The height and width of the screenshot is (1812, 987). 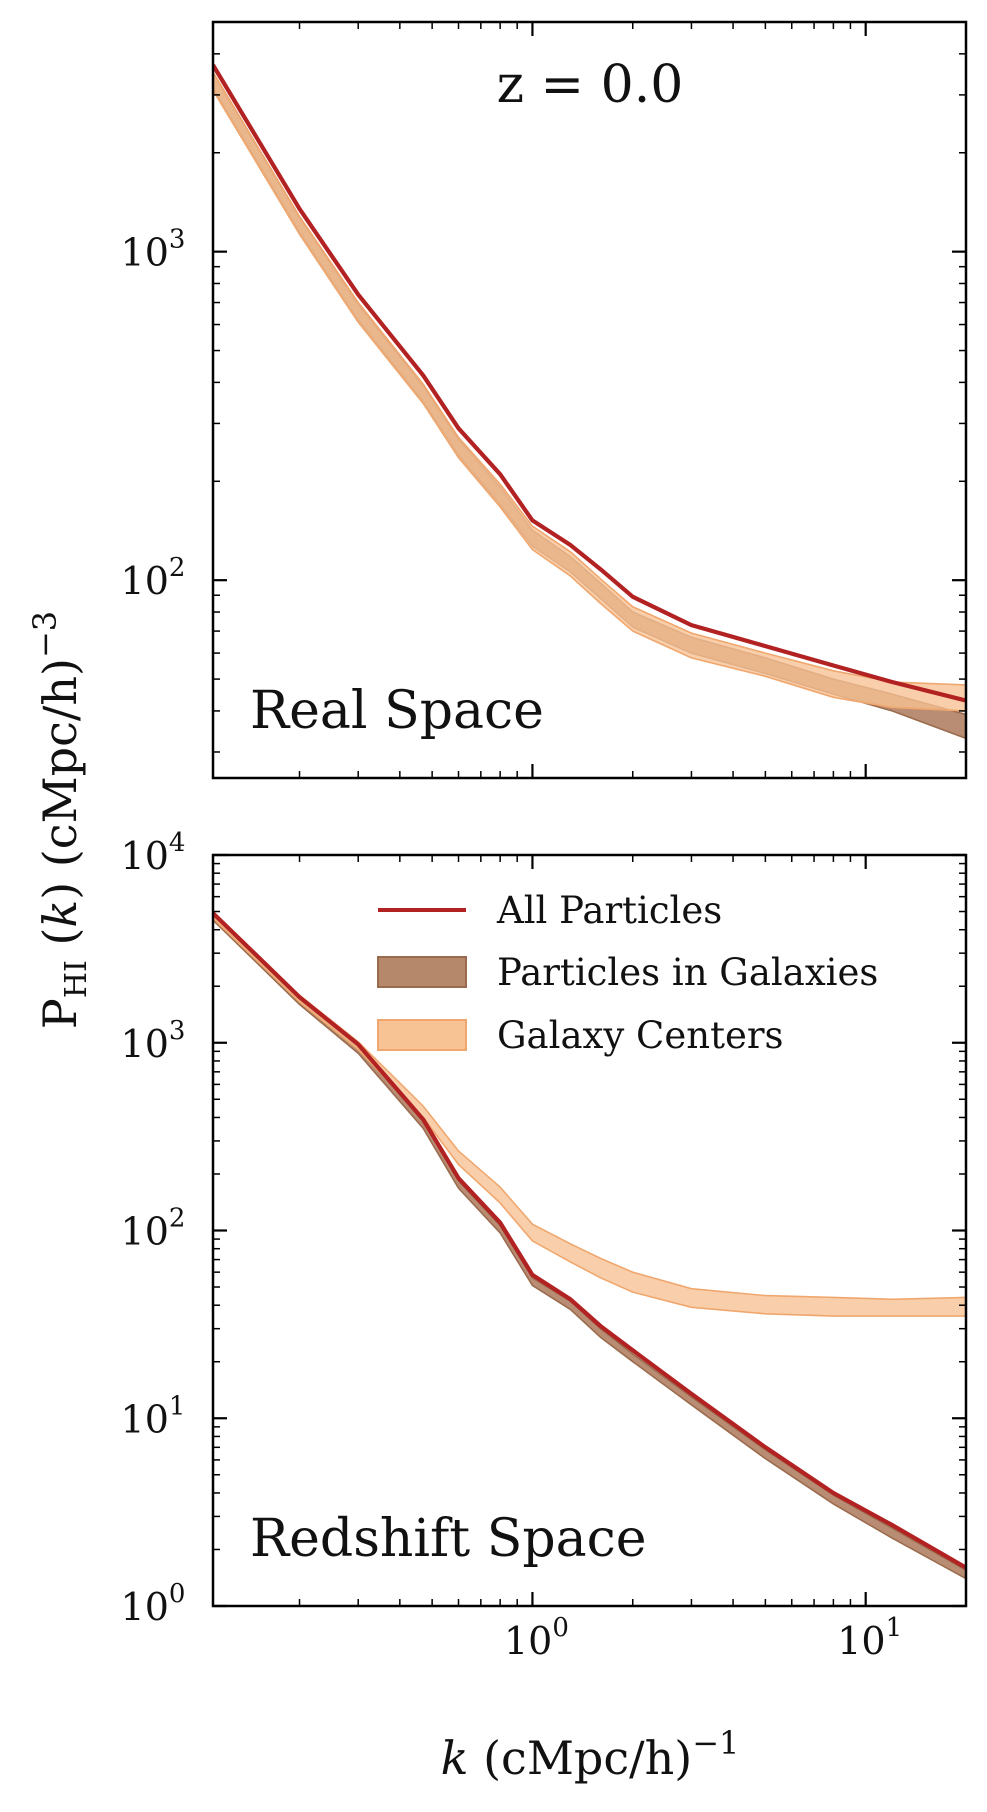 I want to click on legend-label-all-particles: All Particles, so click(x=609, y=910).